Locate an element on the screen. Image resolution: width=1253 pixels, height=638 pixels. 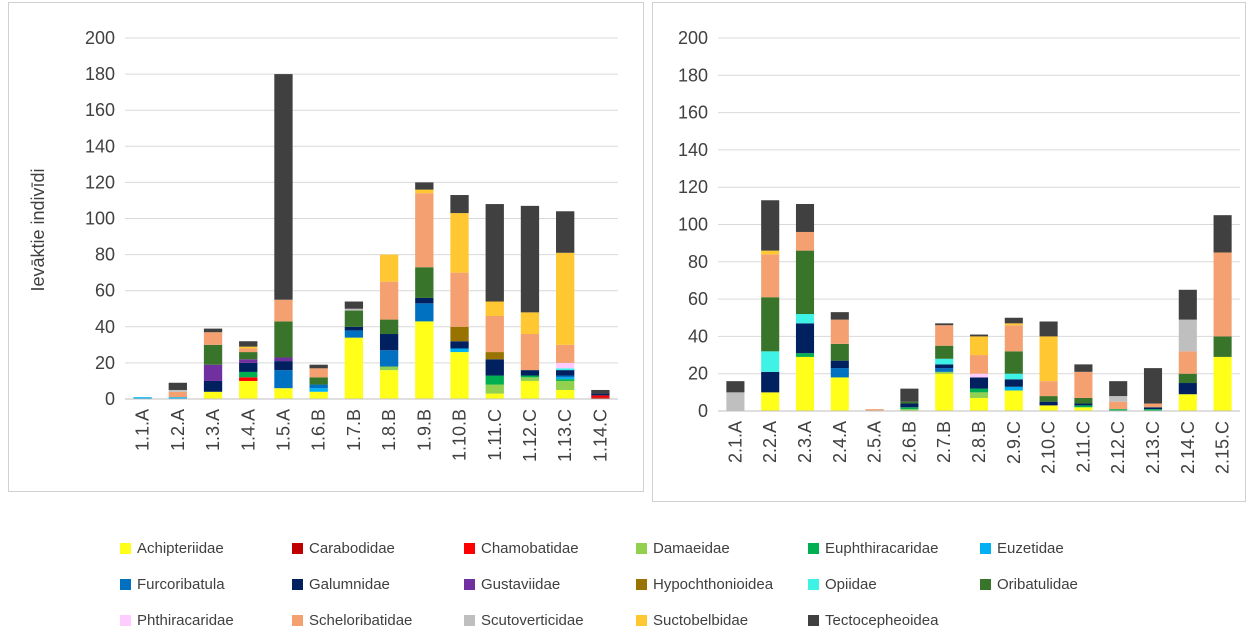
bar-segment-tectocepheoidea-1.14.C is located at coordinates (600, 391).